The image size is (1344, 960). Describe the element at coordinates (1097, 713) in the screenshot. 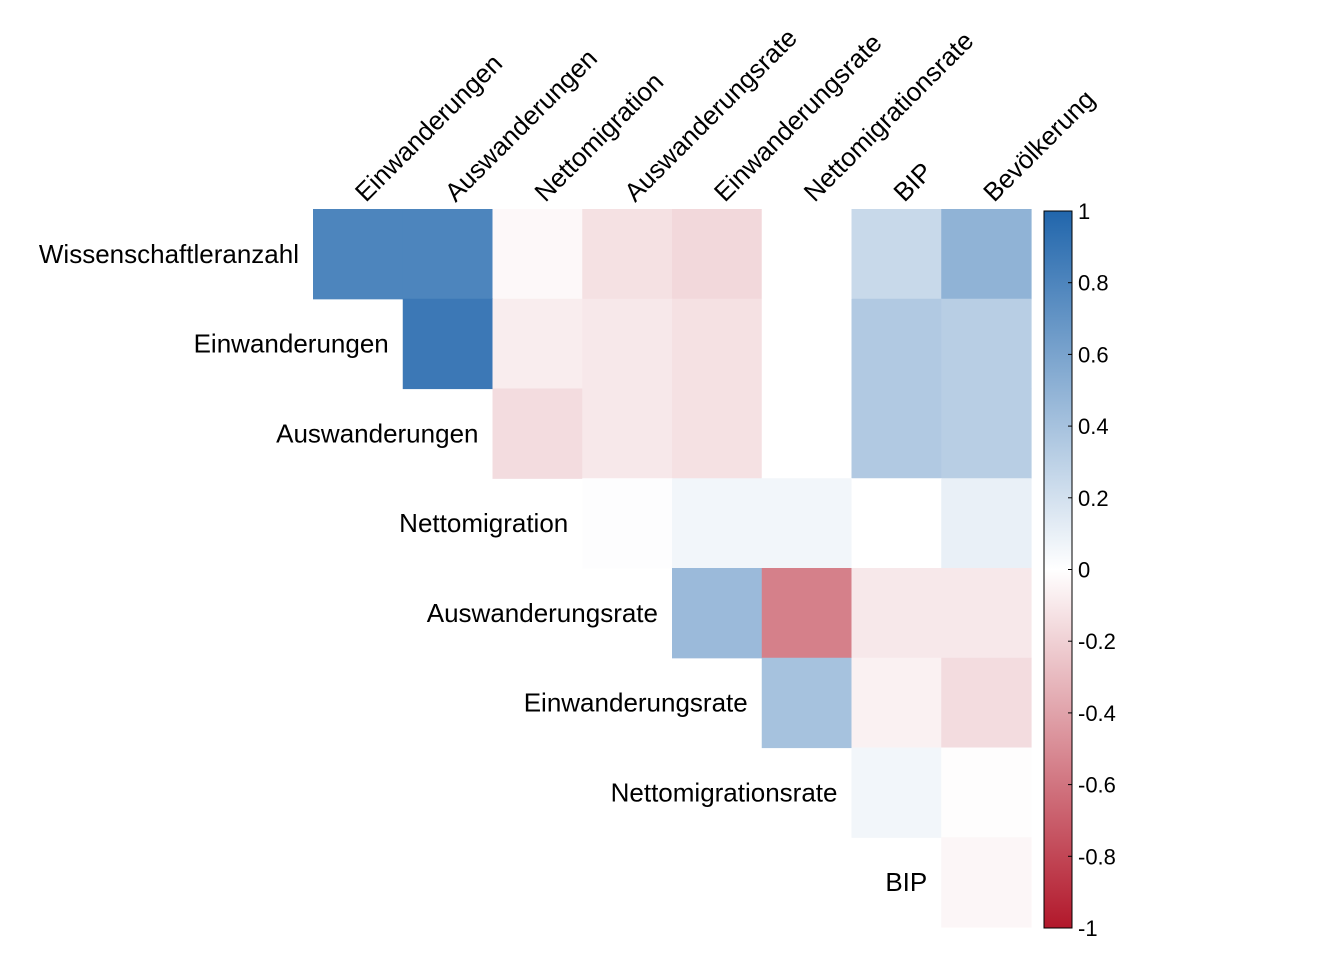

I see `legend-tick-label: -0.4` at that location.